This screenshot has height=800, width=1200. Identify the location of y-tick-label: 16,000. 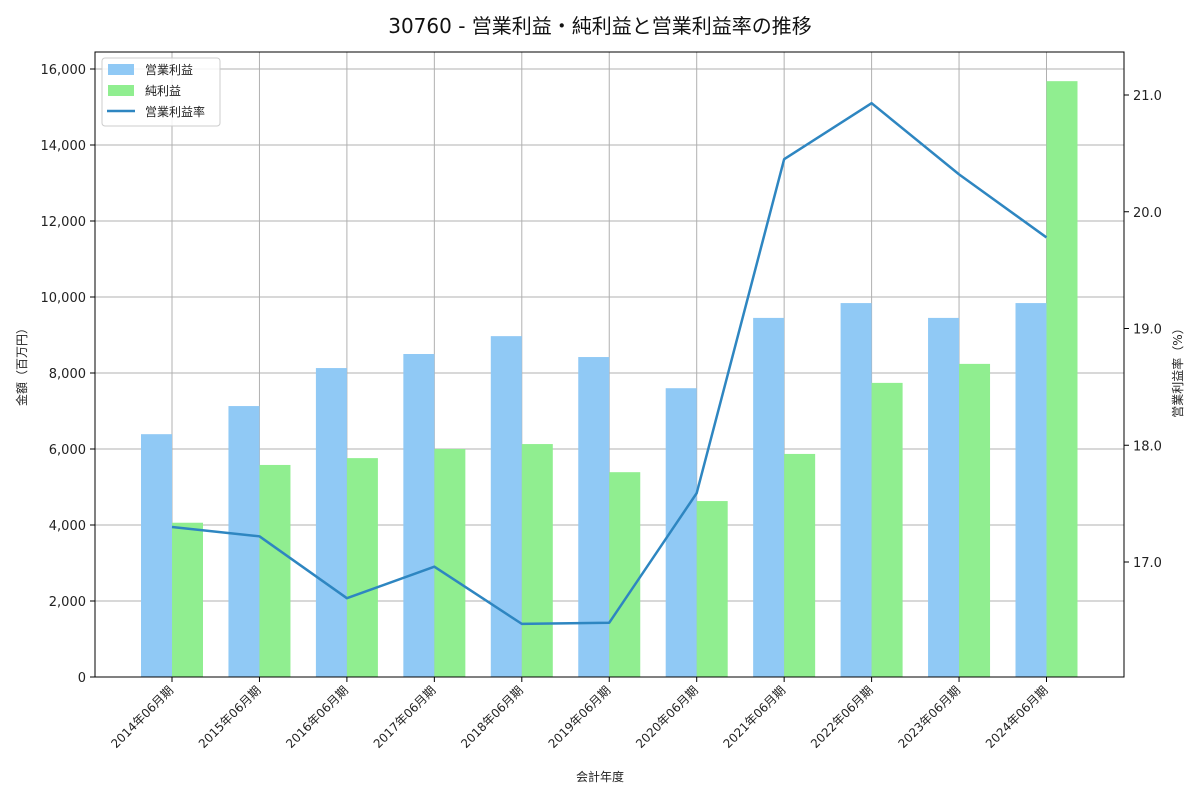
(64, 70).